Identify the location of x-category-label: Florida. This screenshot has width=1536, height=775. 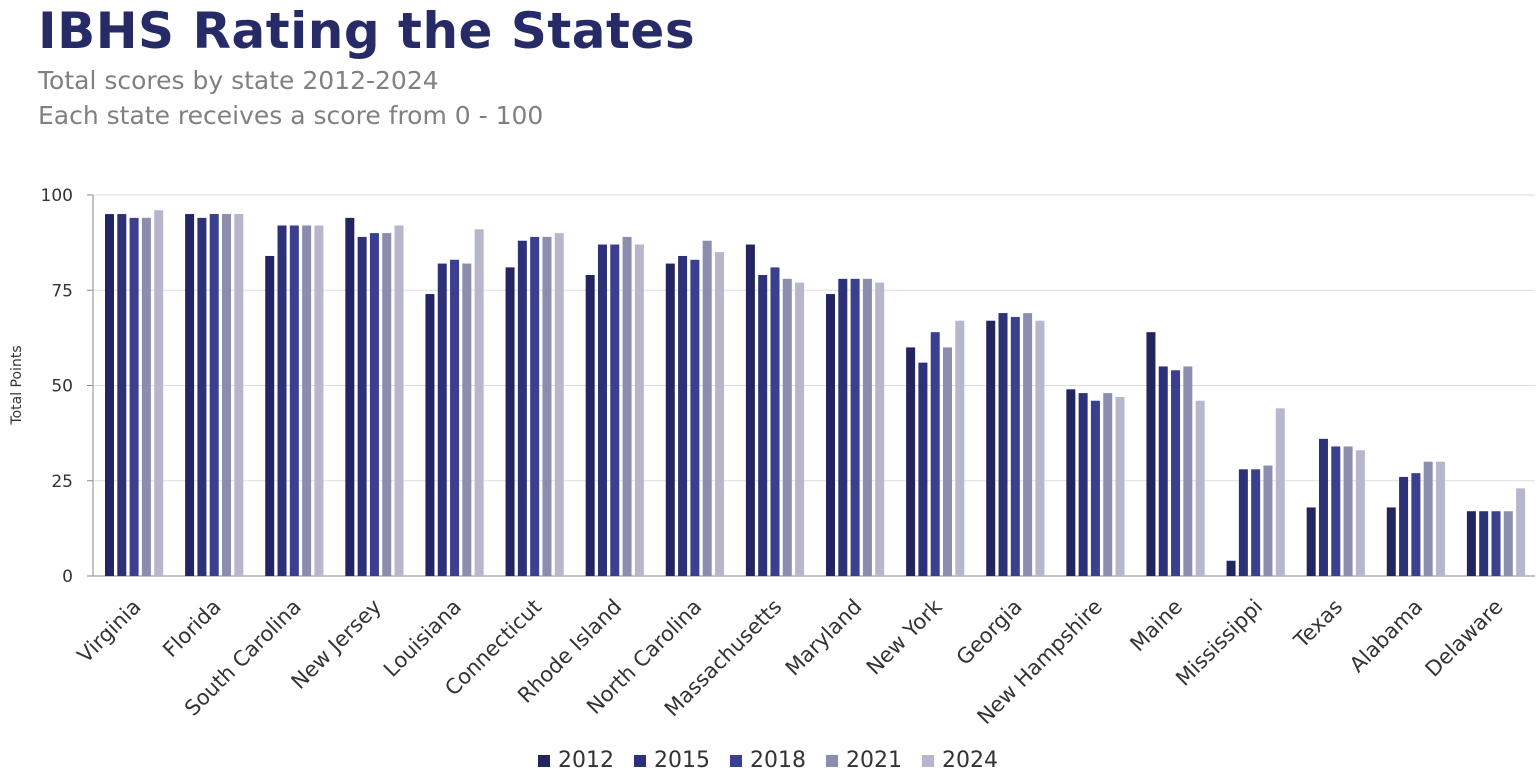
(191, 628).